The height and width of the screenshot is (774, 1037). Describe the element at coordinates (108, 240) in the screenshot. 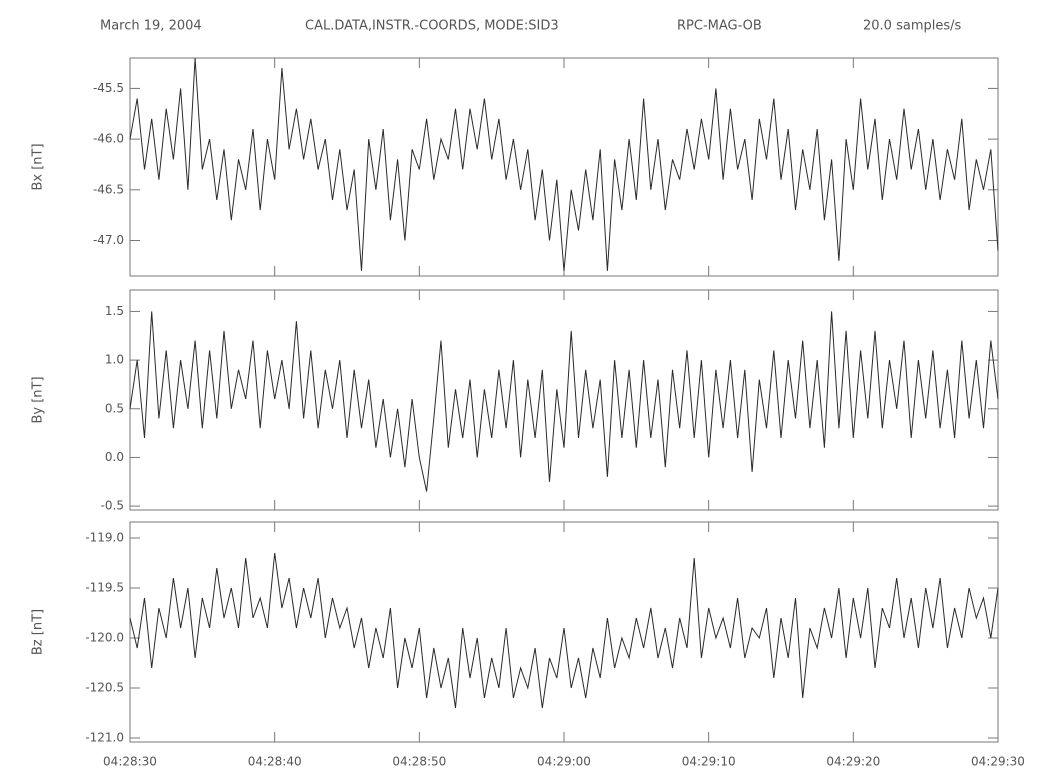

I see `y-tick-label: -47.0` at that location.